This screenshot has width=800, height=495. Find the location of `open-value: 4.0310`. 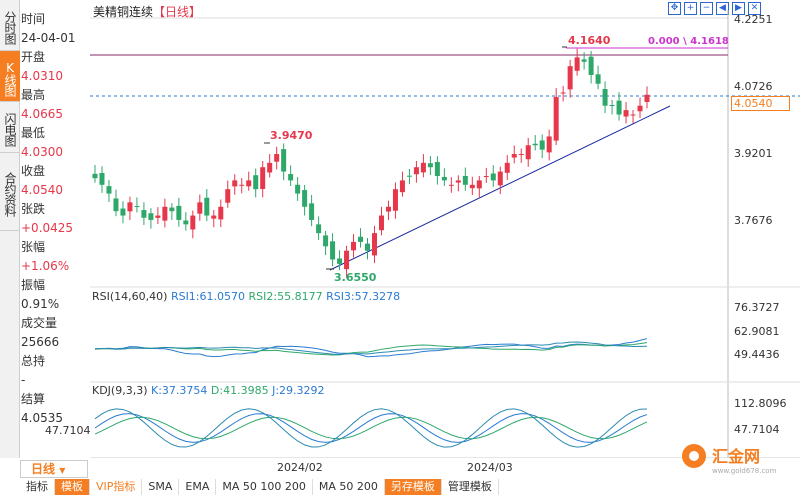

open-value: 4.0310 is located at coordinates (42, 76).